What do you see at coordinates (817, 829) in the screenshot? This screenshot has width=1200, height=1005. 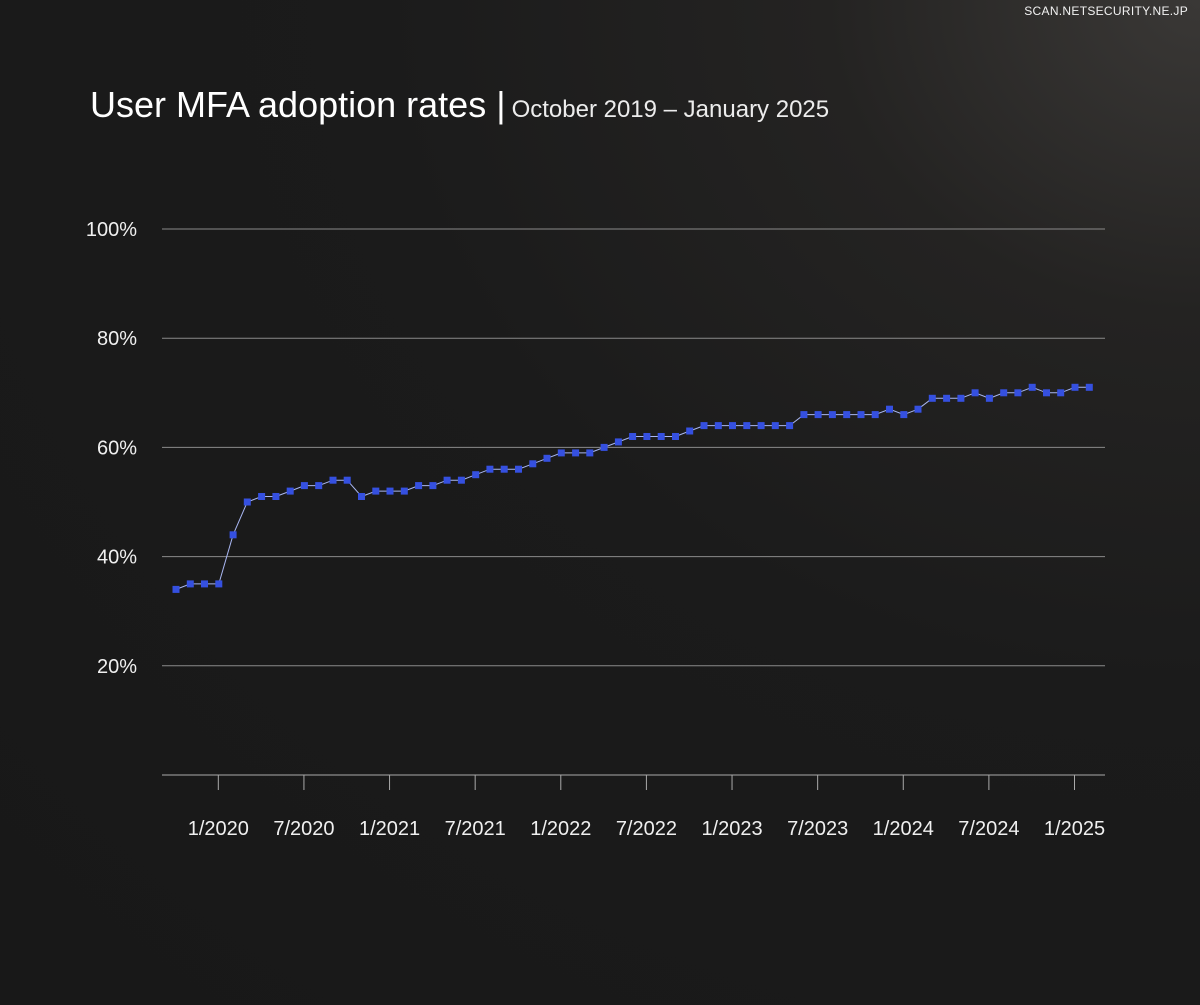 I see `x-tick-label: 7/2023` at bounding box center [817, 829].